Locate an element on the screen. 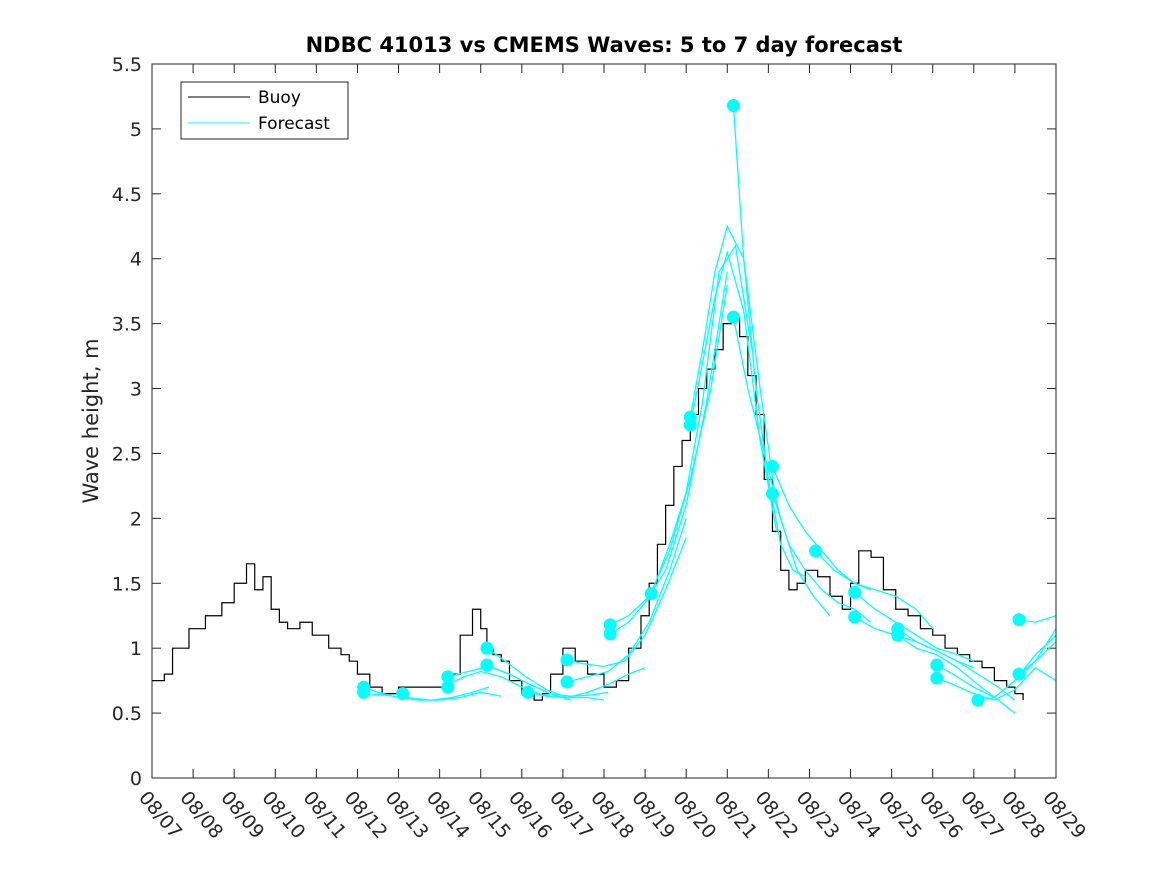 This screenshot has width=1167, height=875. y-tick-label: 2.5 is located at coordinates (127, 454).